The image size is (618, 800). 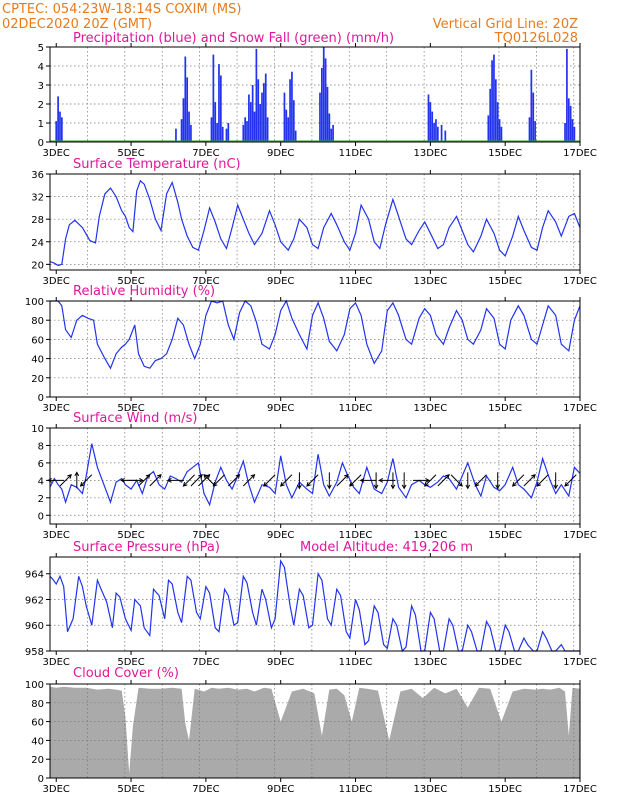 What do you see at coordinates (386, 547) in the screenshot?
I see `model-altitude: Model Altitude: 419.206 m` at bounding box center [386, 547].